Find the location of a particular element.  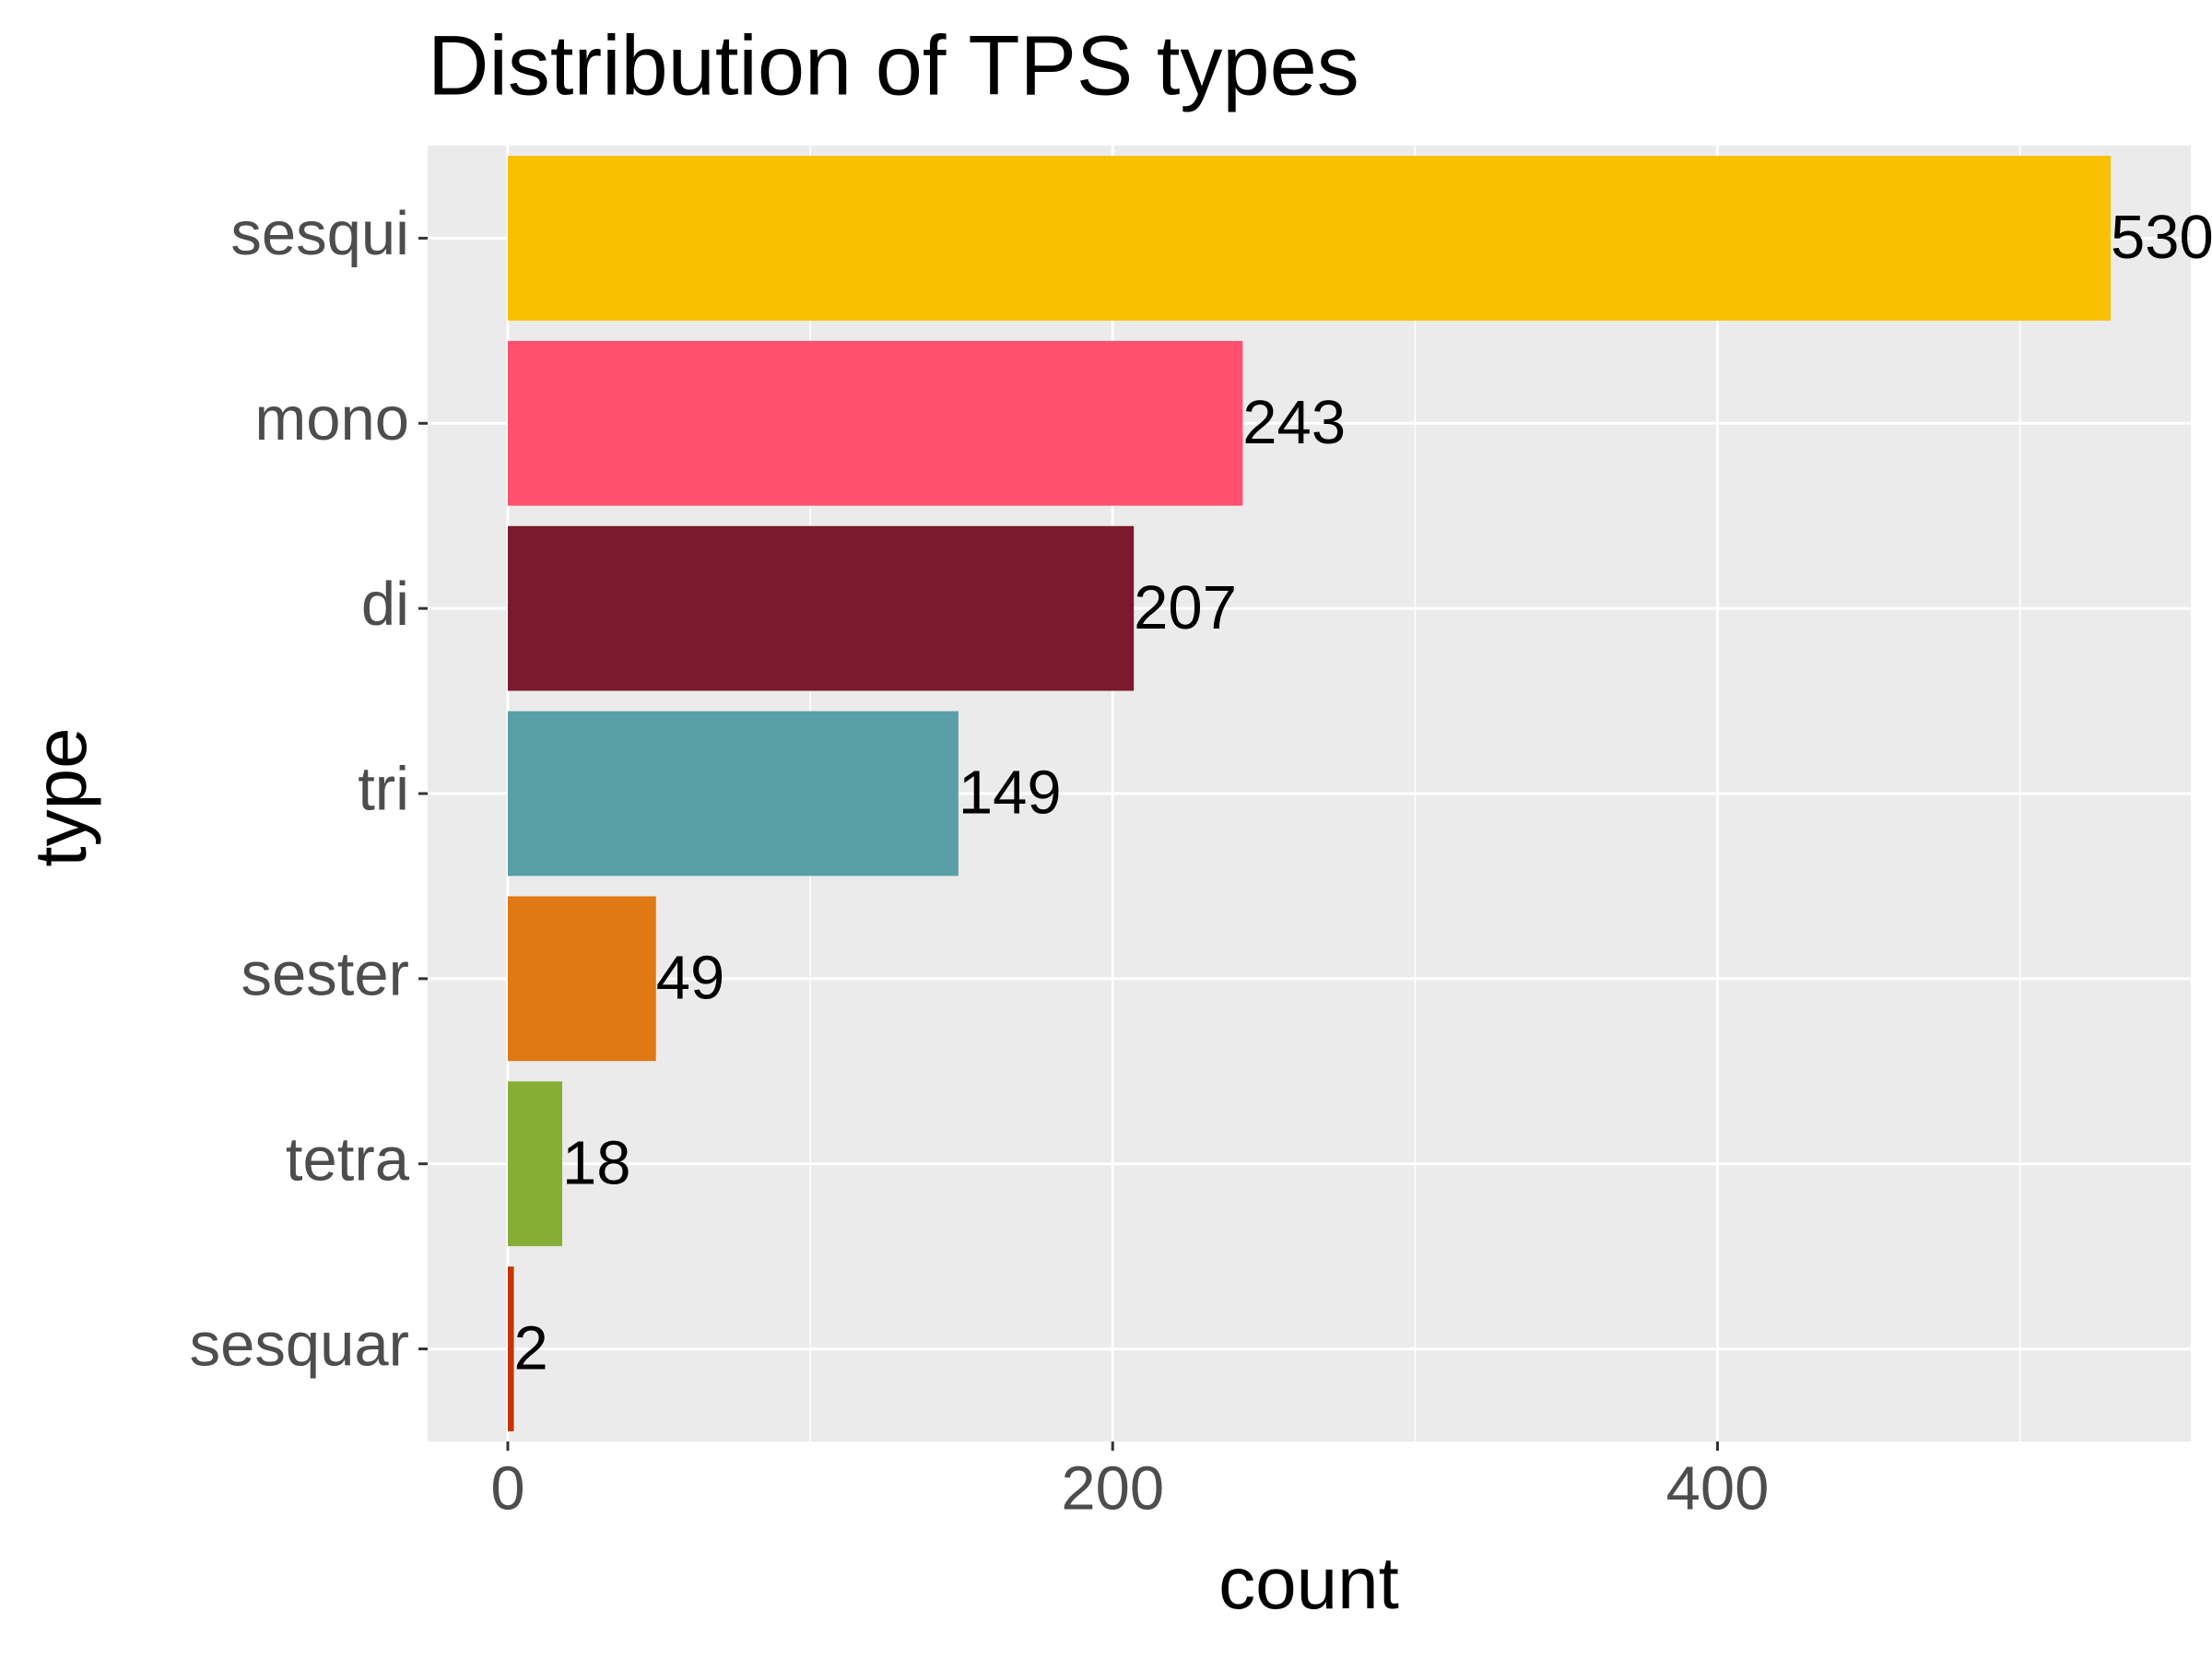

value-label: 530 is located at coordinates (2161, 237).